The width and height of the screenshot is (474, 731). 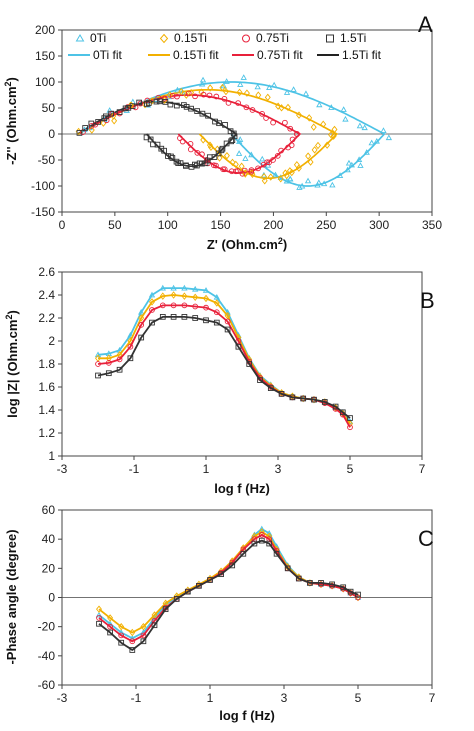 What do you see at coordinates (62, 225) in the screenshot?
I see `x-tick-label: 0` at bounding box center [62, 225].